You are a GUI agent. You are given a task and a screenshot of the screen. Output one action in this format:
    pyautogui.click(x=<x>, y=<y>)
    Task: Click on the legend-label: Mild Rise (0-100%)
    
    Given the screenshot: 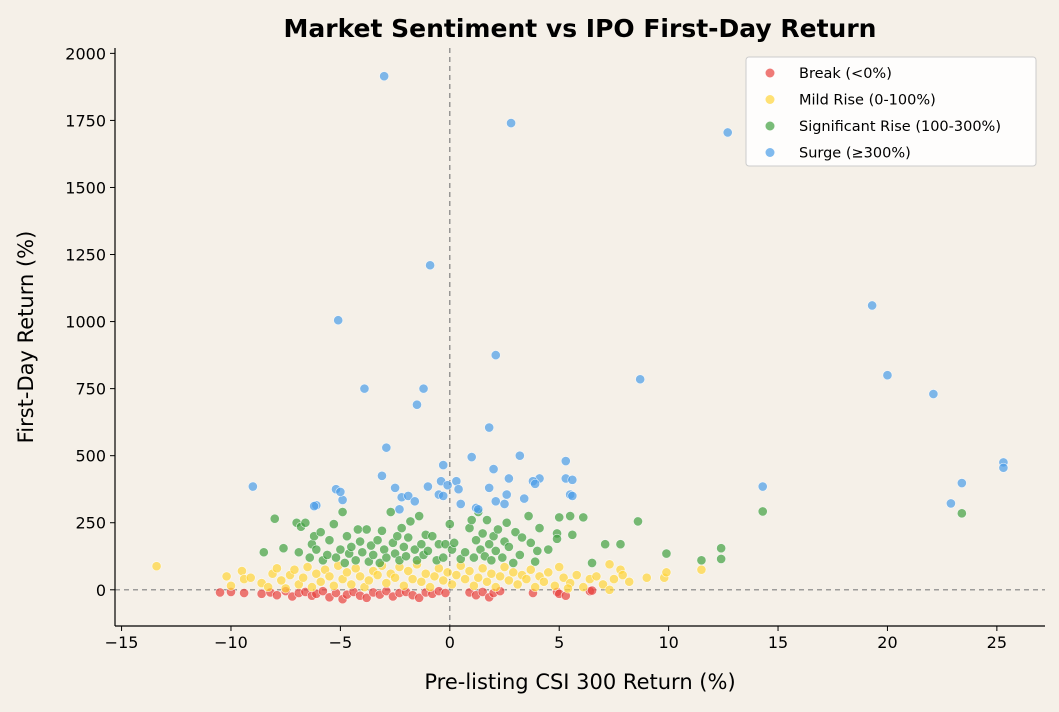 What is the action you would take?
    pyautogui.click(x=867, y=101)
    